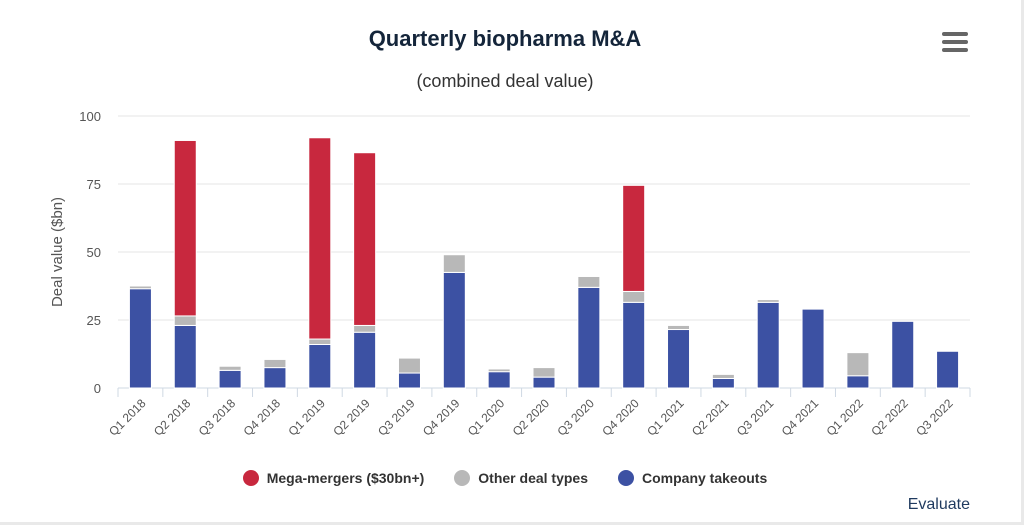  I want to click on x-tick-label: Q3 2020, so click(576, 417).